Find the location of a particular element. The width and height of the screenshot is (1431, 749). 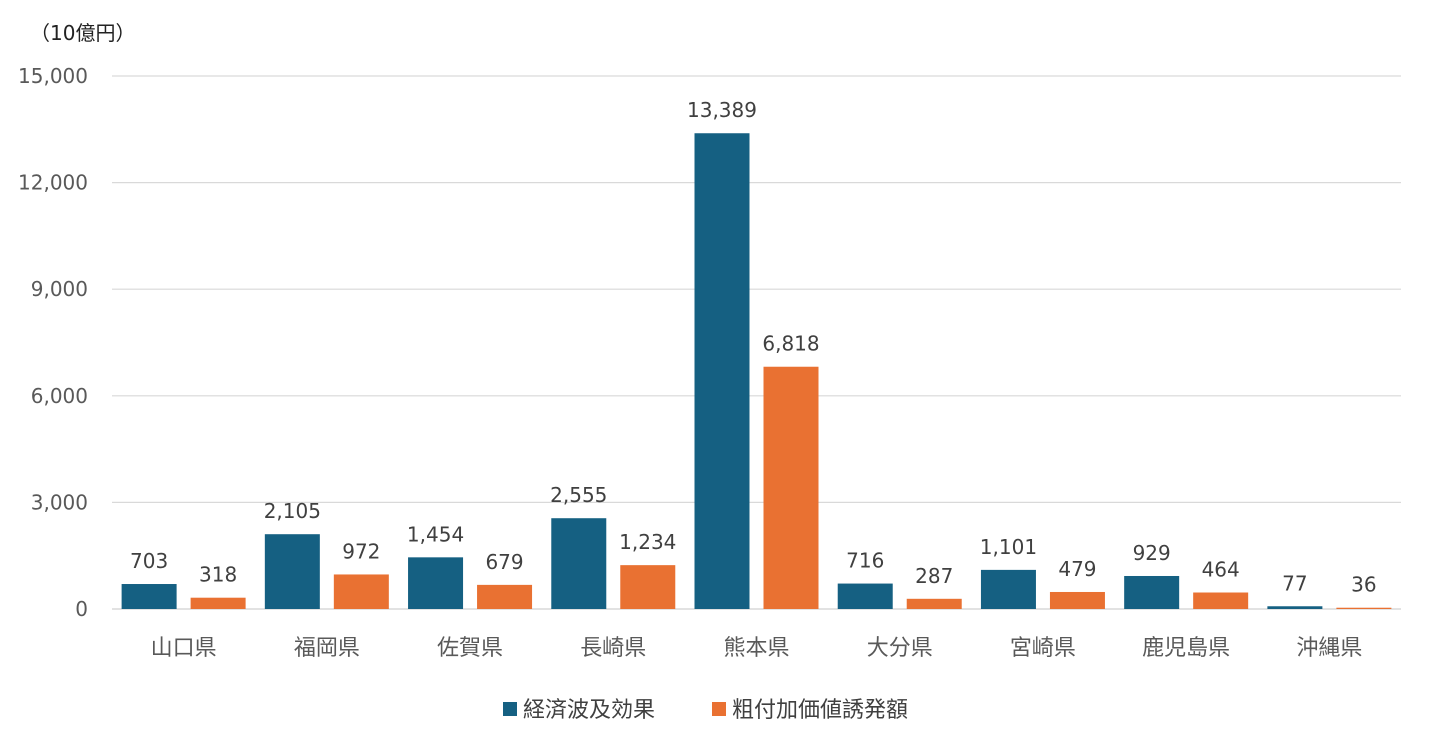

x-category-label: 熊本県 is located at coordinates (756, 648).